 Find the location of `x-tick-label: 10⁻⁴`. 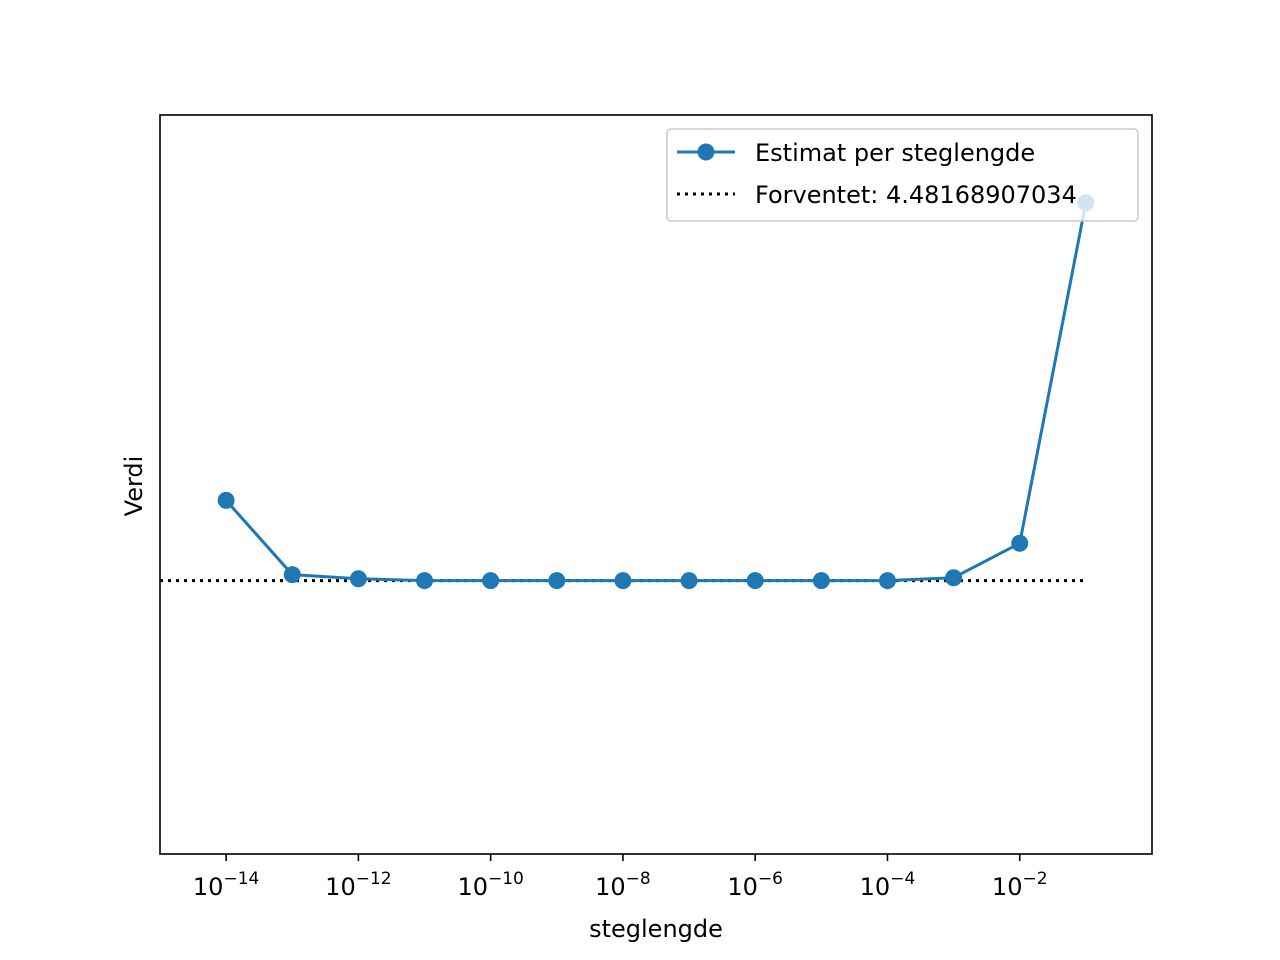

x-tick-label: 10⁻⁴ is located at coordinates (888, 885).